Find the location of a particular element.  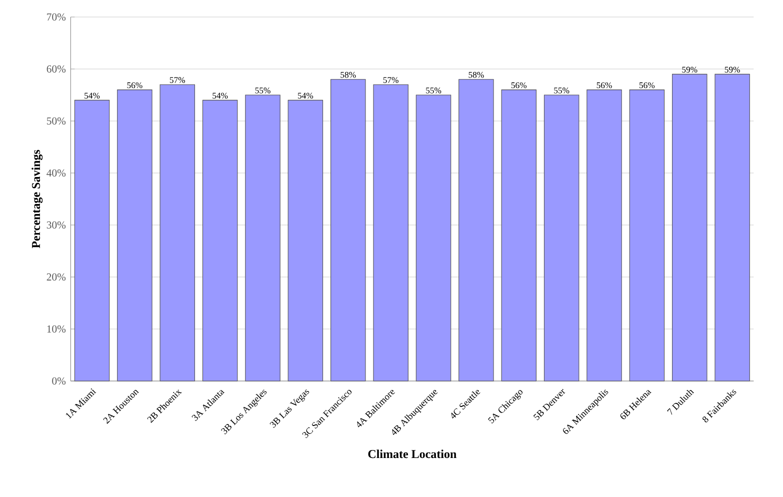

y-axis-title: Percentage Savings is located at coordinates (37, 199).